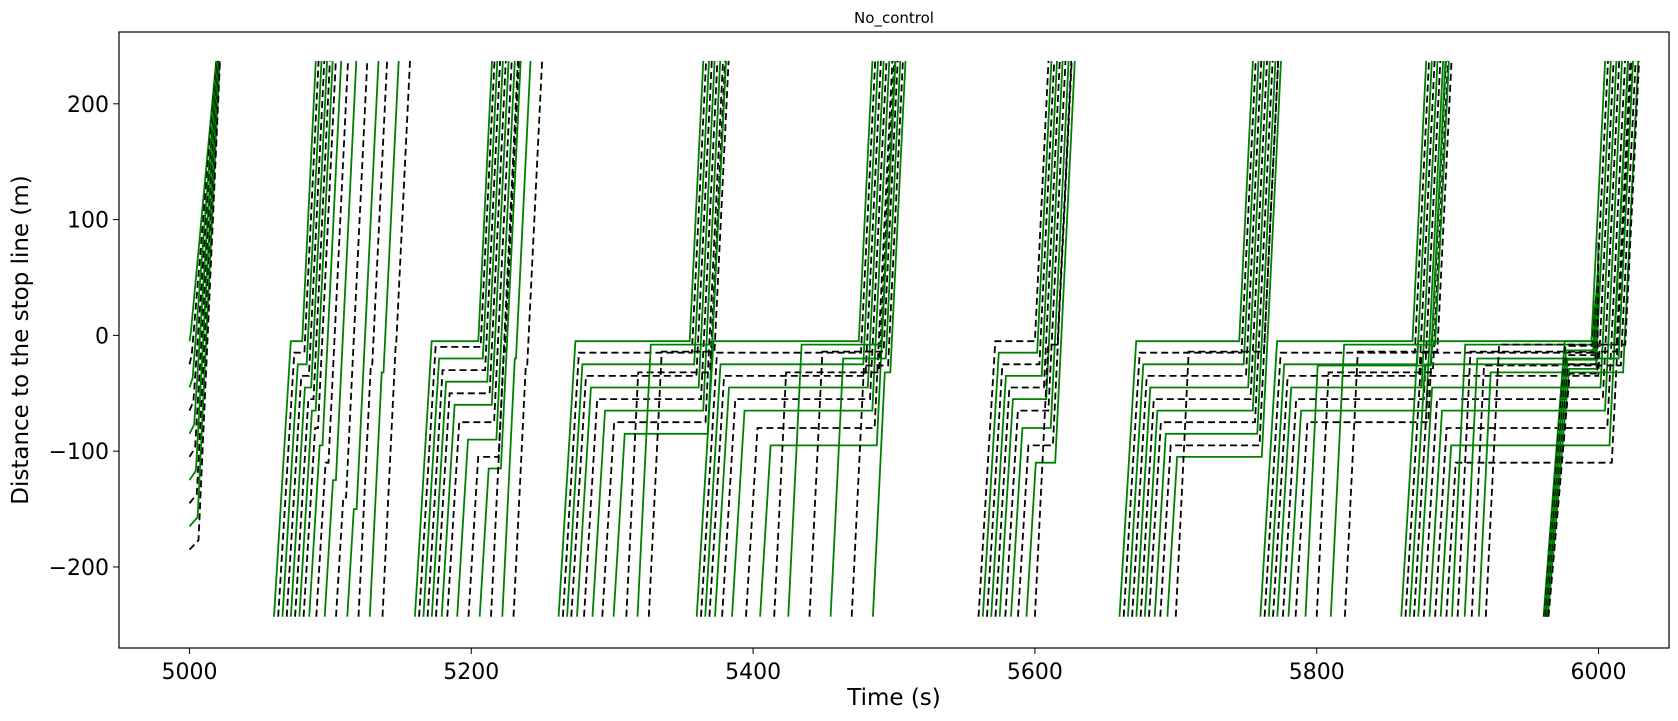 The height and width of the screenshot is (721, 1678). I want to click on y-tick-label: −100, so click(79, 452).